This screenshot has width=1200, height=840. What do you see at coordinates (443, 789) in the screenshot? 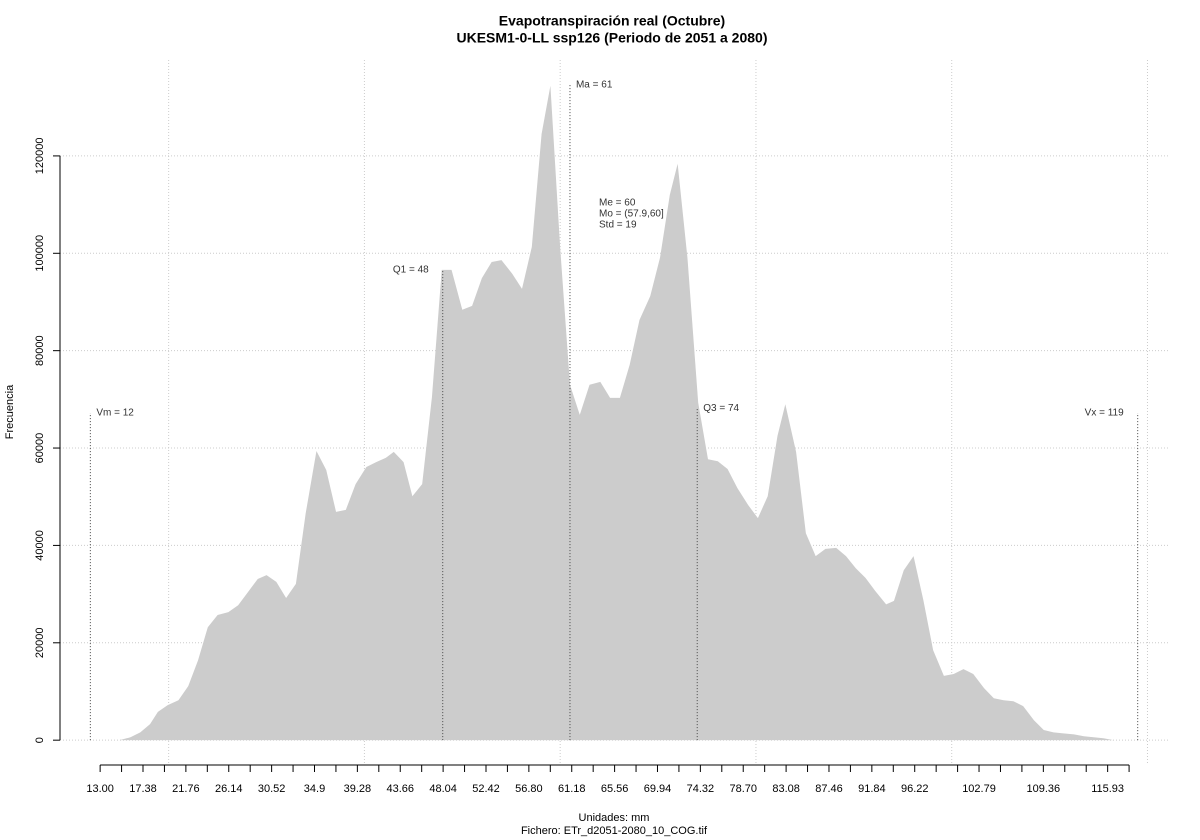
I see `x-tick-label: 48.04` at bounding box center [443, 789].